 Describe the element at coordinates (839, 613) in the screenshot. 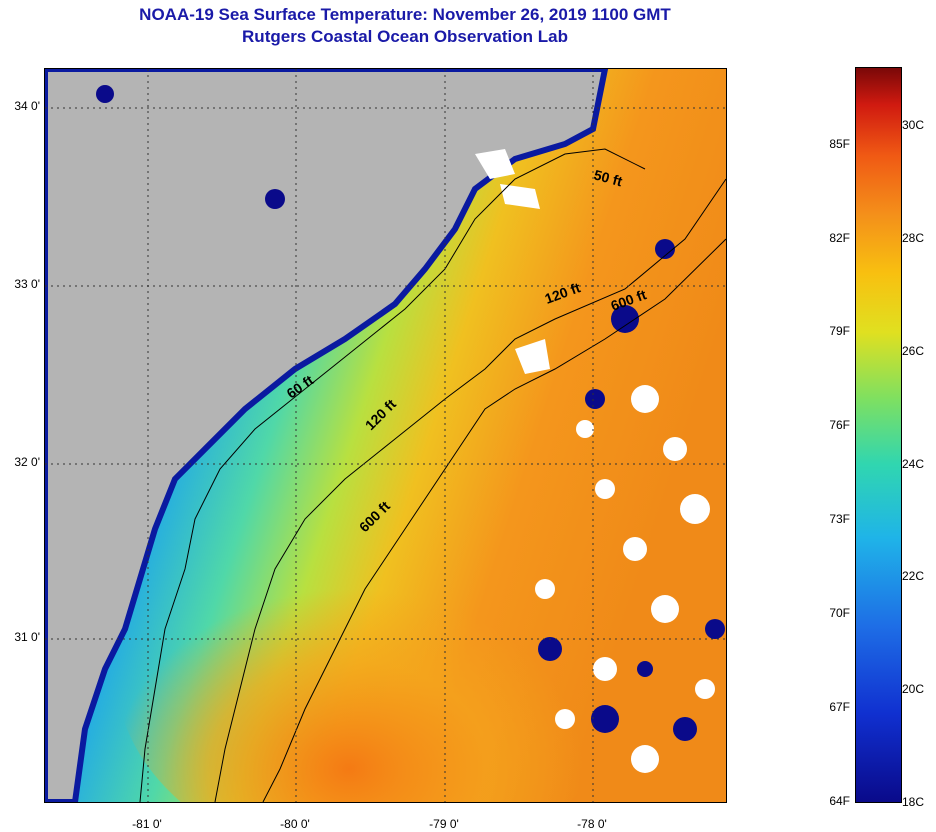

I see `colorbar-f-label: 70F` at that location.